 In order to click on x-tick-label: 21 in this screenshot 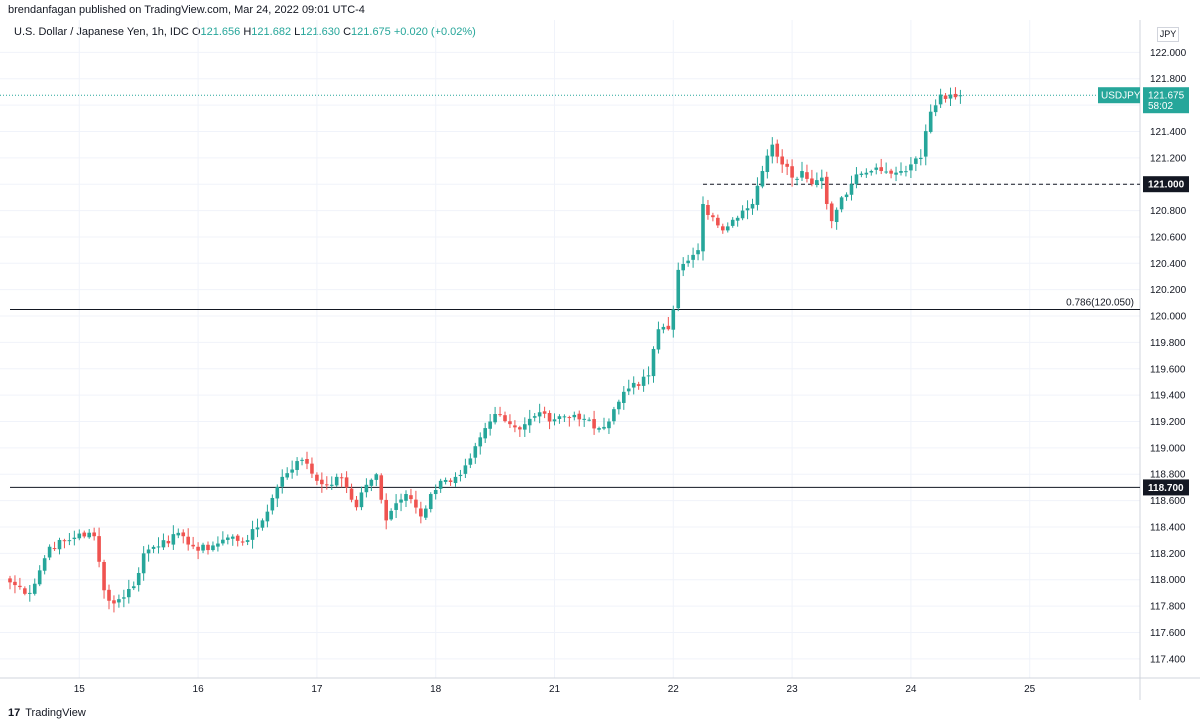, I will do `click(555, 689)`.